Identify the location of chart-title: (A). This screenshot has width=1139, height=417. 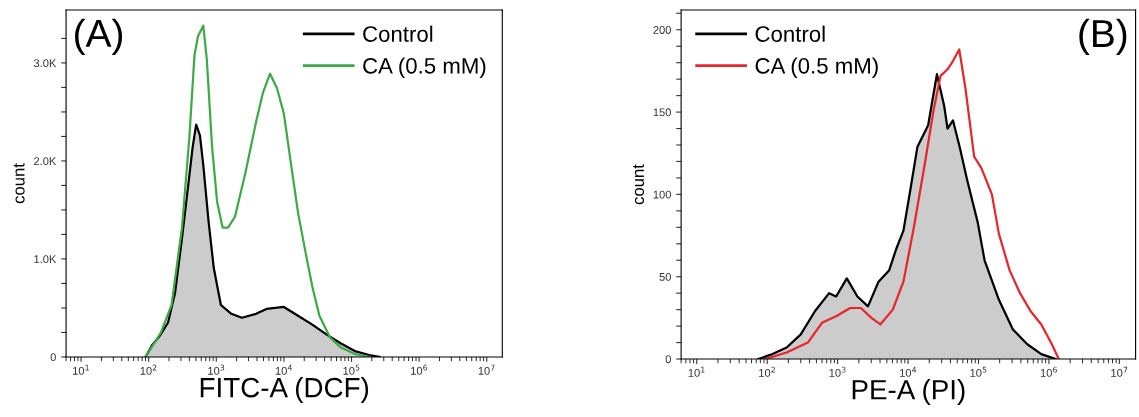
(99, 36).